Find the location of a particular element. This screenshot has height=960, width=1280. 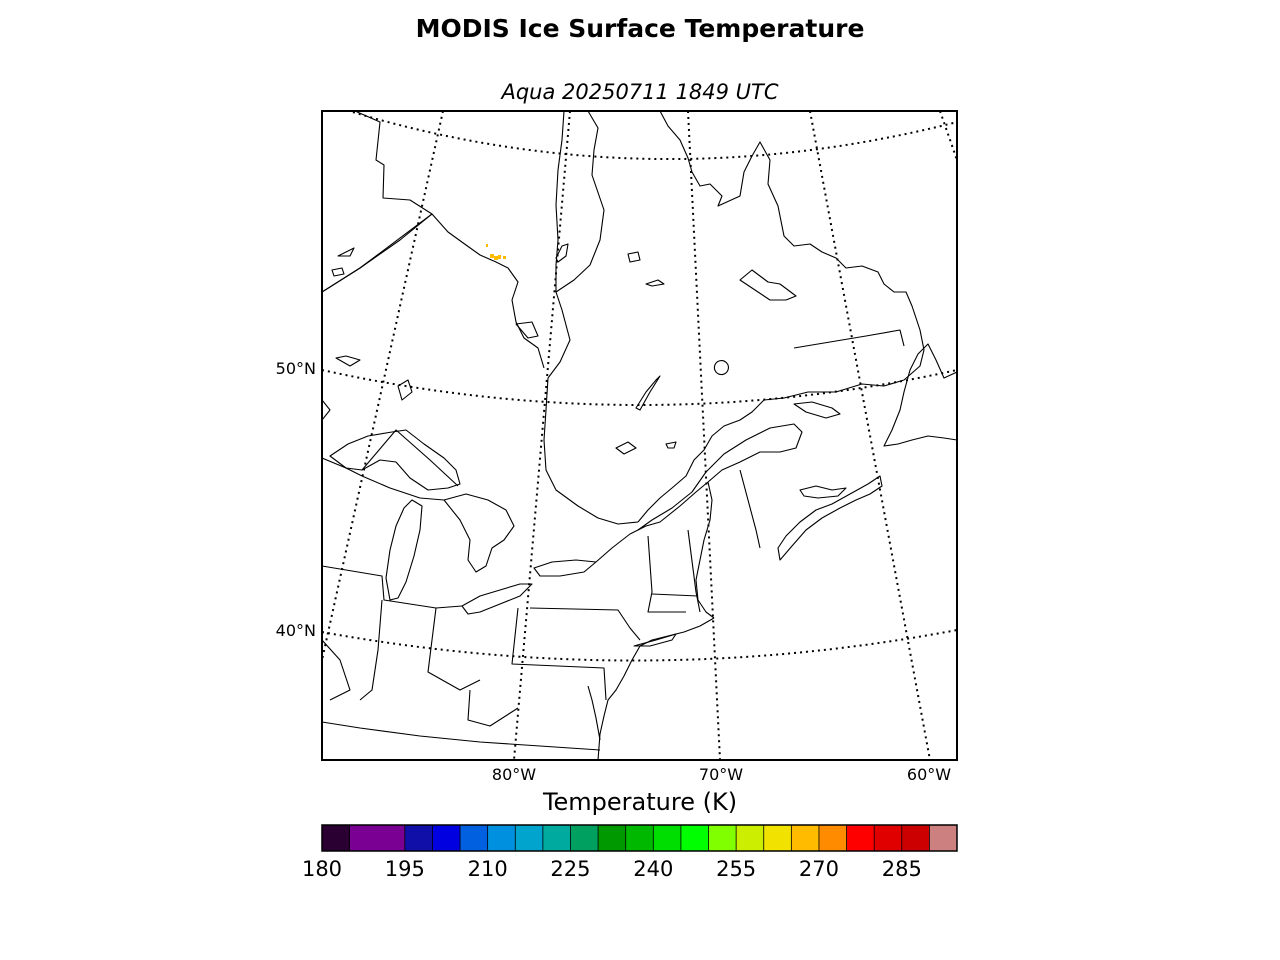

border-quebec-labrador is located at coordinates (849, 339).